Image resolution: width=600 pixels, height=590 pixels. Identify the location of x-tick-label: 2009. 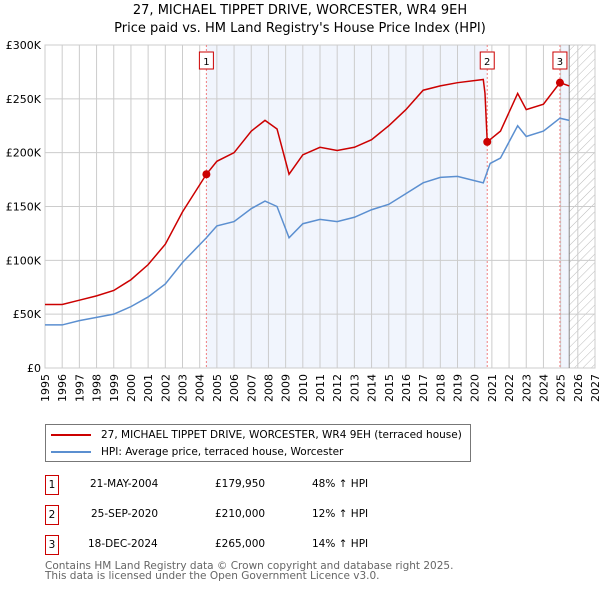
(286, 388).